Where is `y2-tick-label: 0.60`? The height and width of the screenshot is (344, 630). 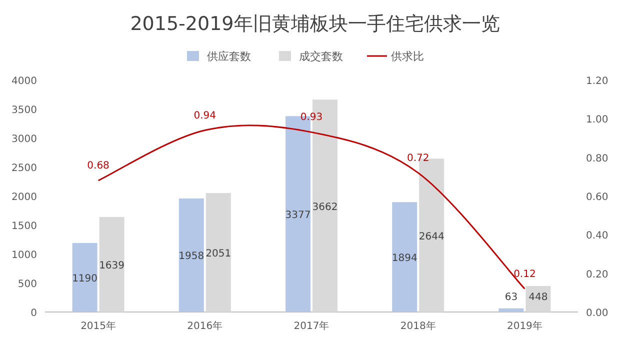 y2-tick-label: 0.60 is located at coordinates (597, 197).